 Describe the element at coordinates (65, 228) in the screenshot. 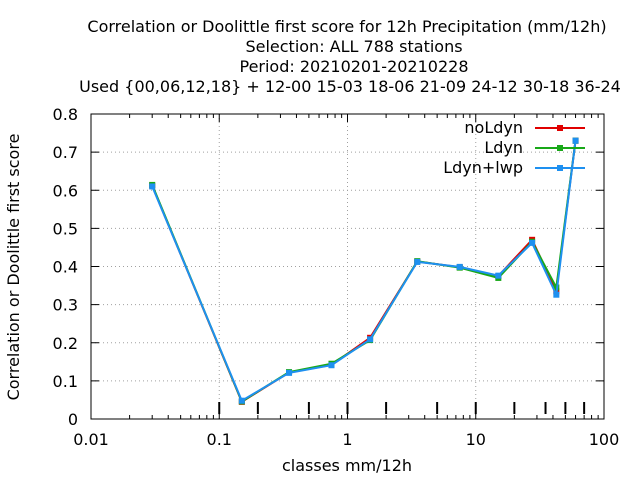

I see `y-tick-label: 0.5` at that location.